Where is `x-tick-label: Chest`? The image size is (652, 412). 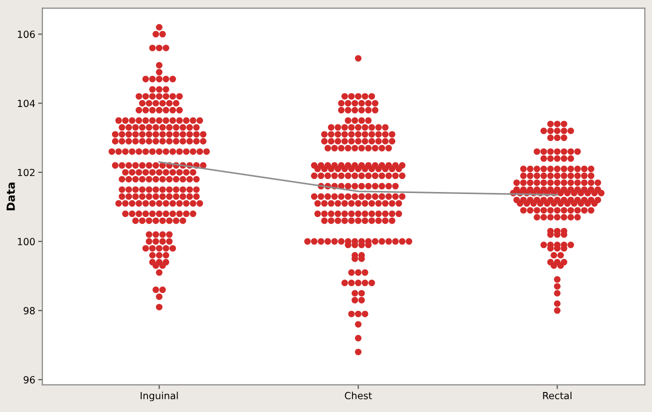 x-tick-label: Chest is located at coordinates (358, 396).